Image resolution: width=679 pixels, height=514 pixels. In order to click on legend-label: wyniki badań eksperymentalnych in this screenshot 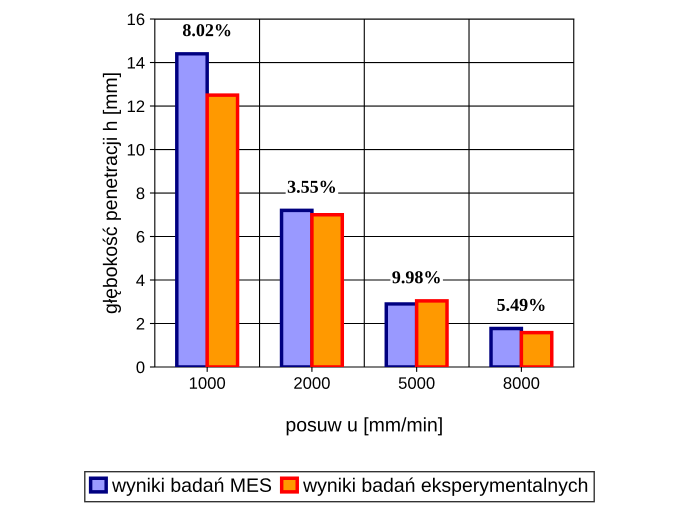, I will do `click(445, 487)`.